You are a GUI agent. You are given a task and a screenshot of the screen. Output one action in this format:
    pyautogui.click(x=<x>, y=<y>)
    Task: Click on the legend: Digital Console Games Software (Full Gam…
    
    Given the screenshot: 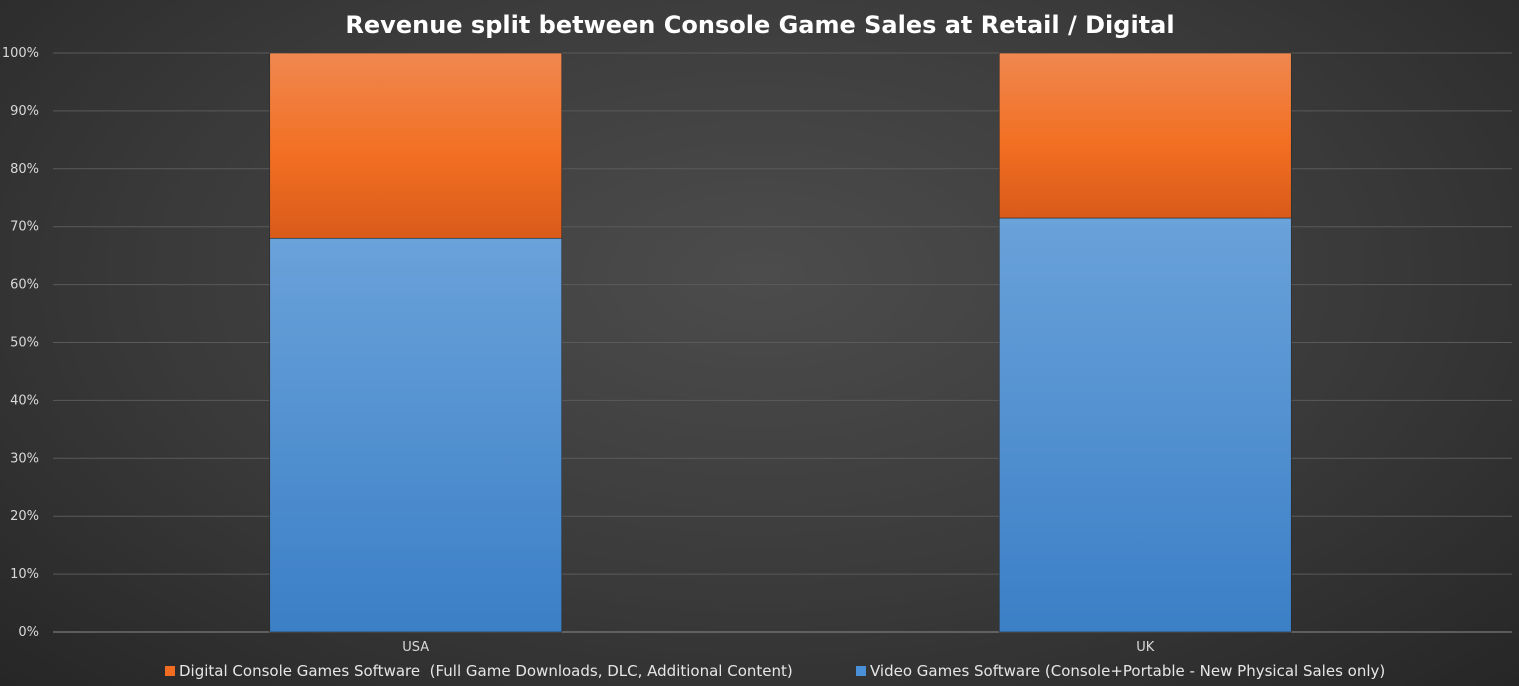 What is the action you would take?
    pyautogui.click(x=775, y=671)
    